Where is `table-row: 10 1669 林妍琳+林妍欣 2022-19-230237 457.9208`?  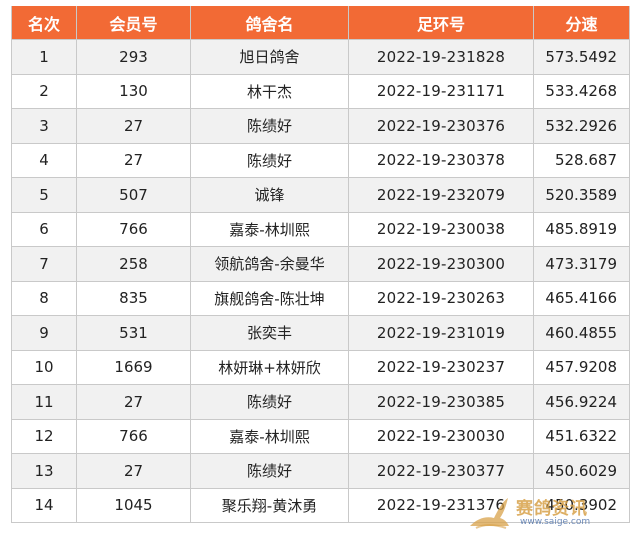 table-row: 10 1669 林妍琳+林妍欣 2022-19-230237 457.9208 is located at coordinates (320, 367).